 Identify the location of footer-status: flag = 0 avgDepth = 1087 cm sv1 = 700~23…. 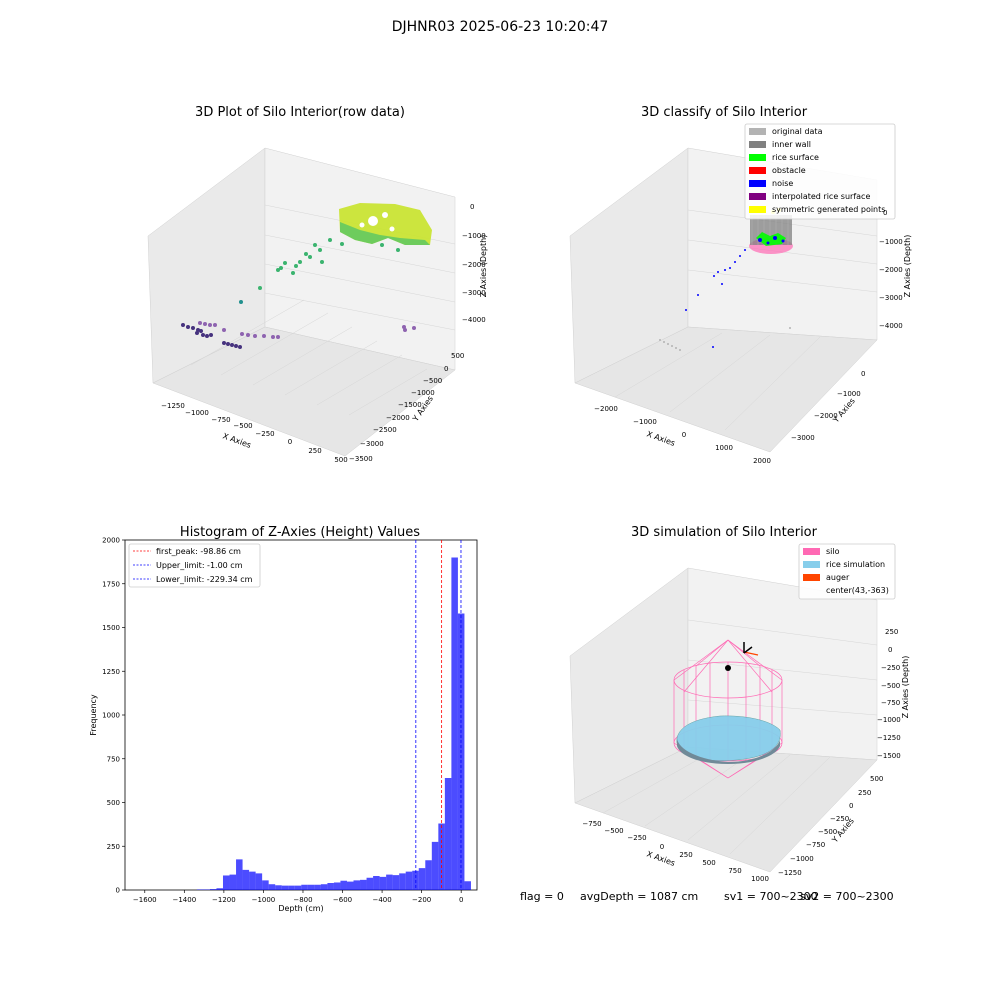
(707, 896).